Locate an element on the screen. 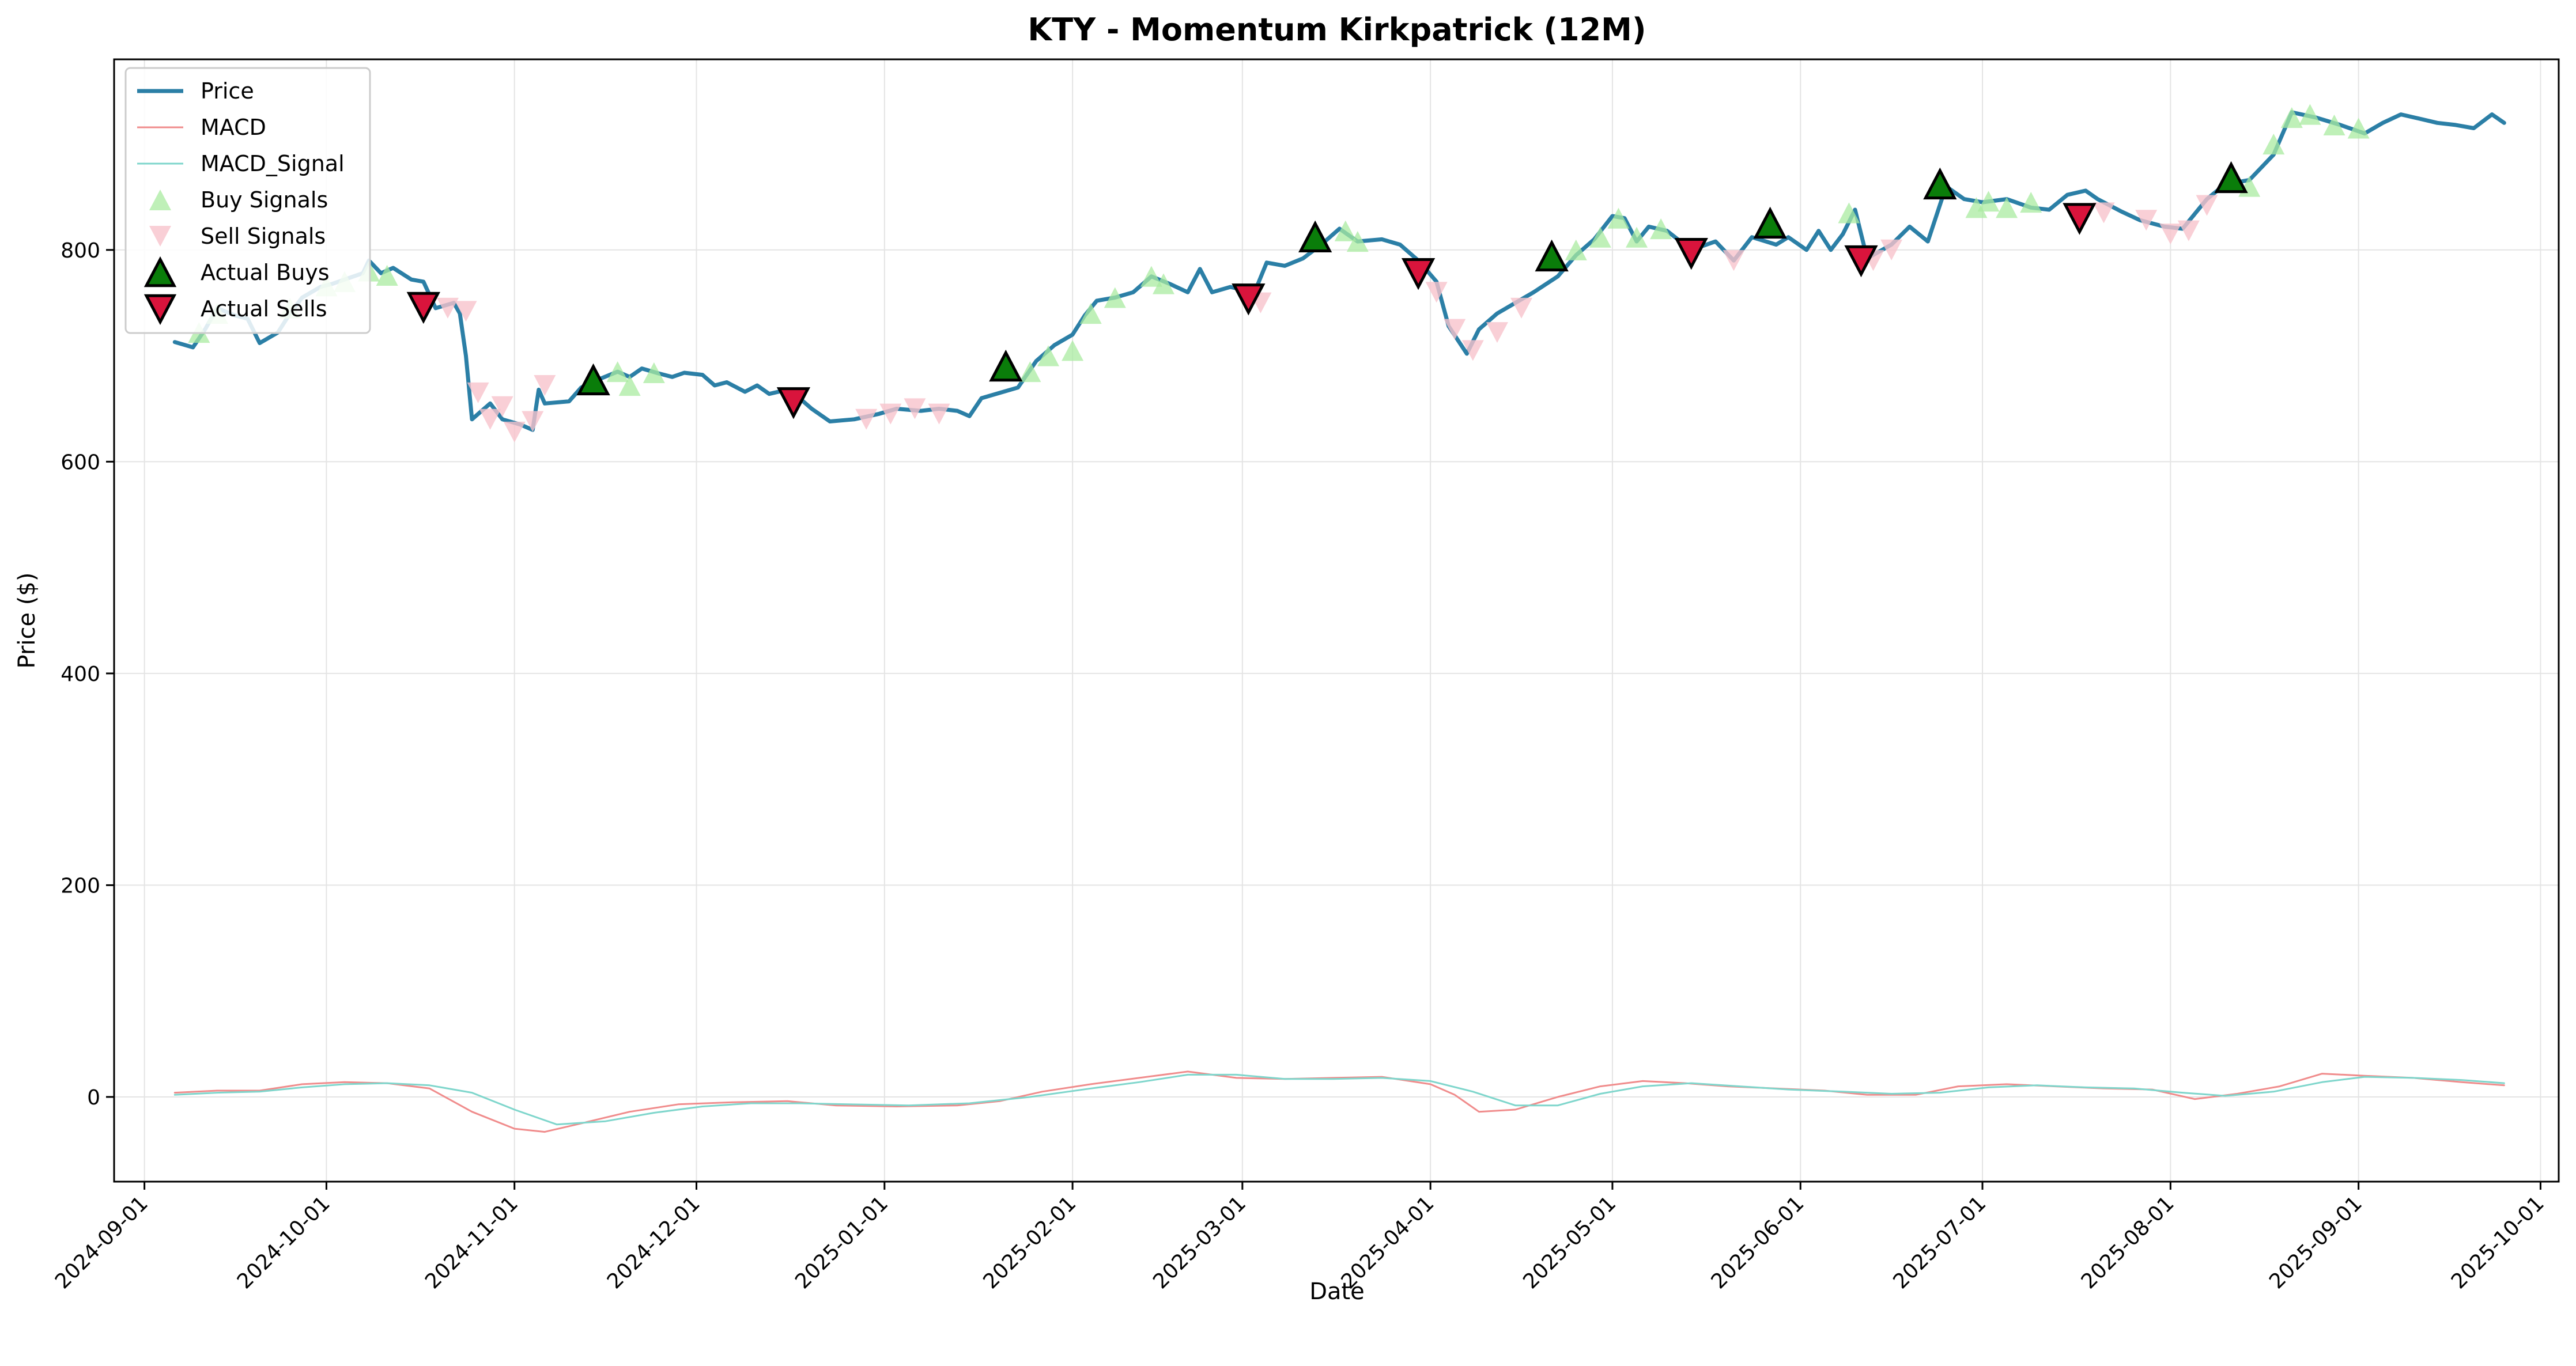 The image size is (2576, 1366). y-tick-label: 0 is located at coordinates (94, 1098).